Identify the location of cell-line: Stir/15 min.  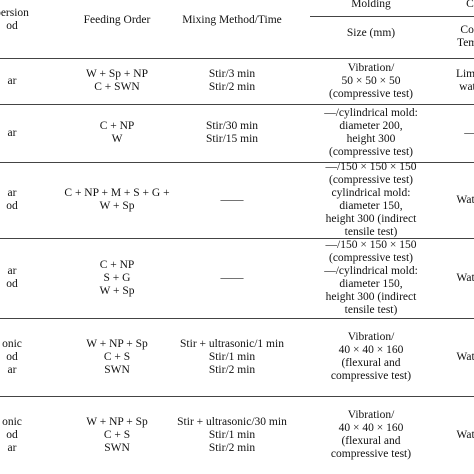
(232, 139).